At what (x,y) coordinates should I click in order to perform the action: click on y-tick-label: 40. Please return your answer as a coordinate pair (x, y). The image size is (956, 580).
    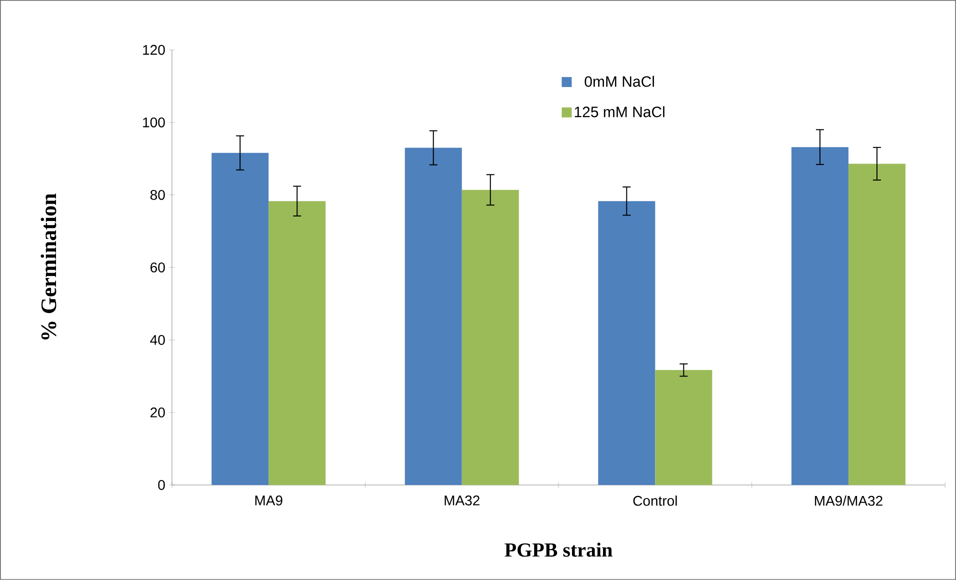
    Looking at the image, I should click on (157, 340).